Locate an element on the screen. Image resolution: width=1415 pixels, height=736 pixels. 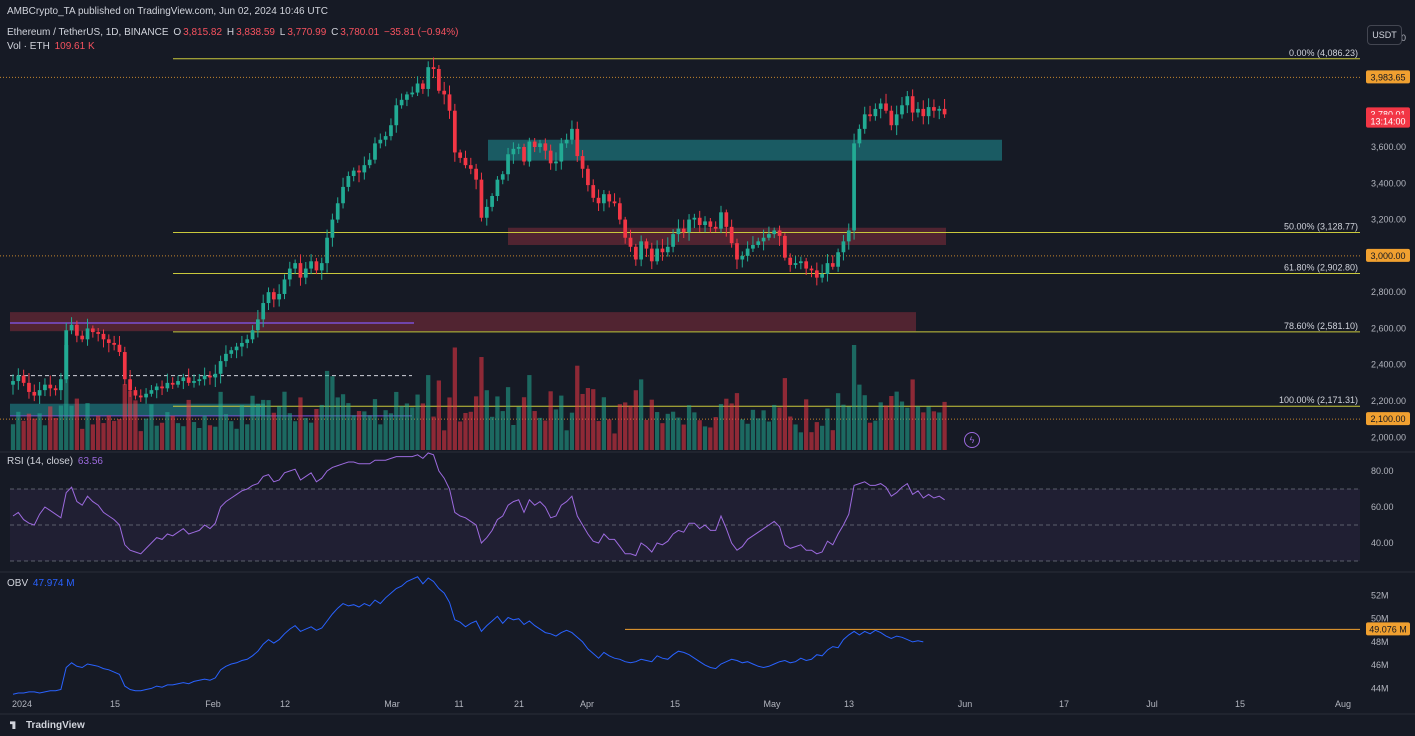
teal-zone-upper is located at coordinates (745, 150).